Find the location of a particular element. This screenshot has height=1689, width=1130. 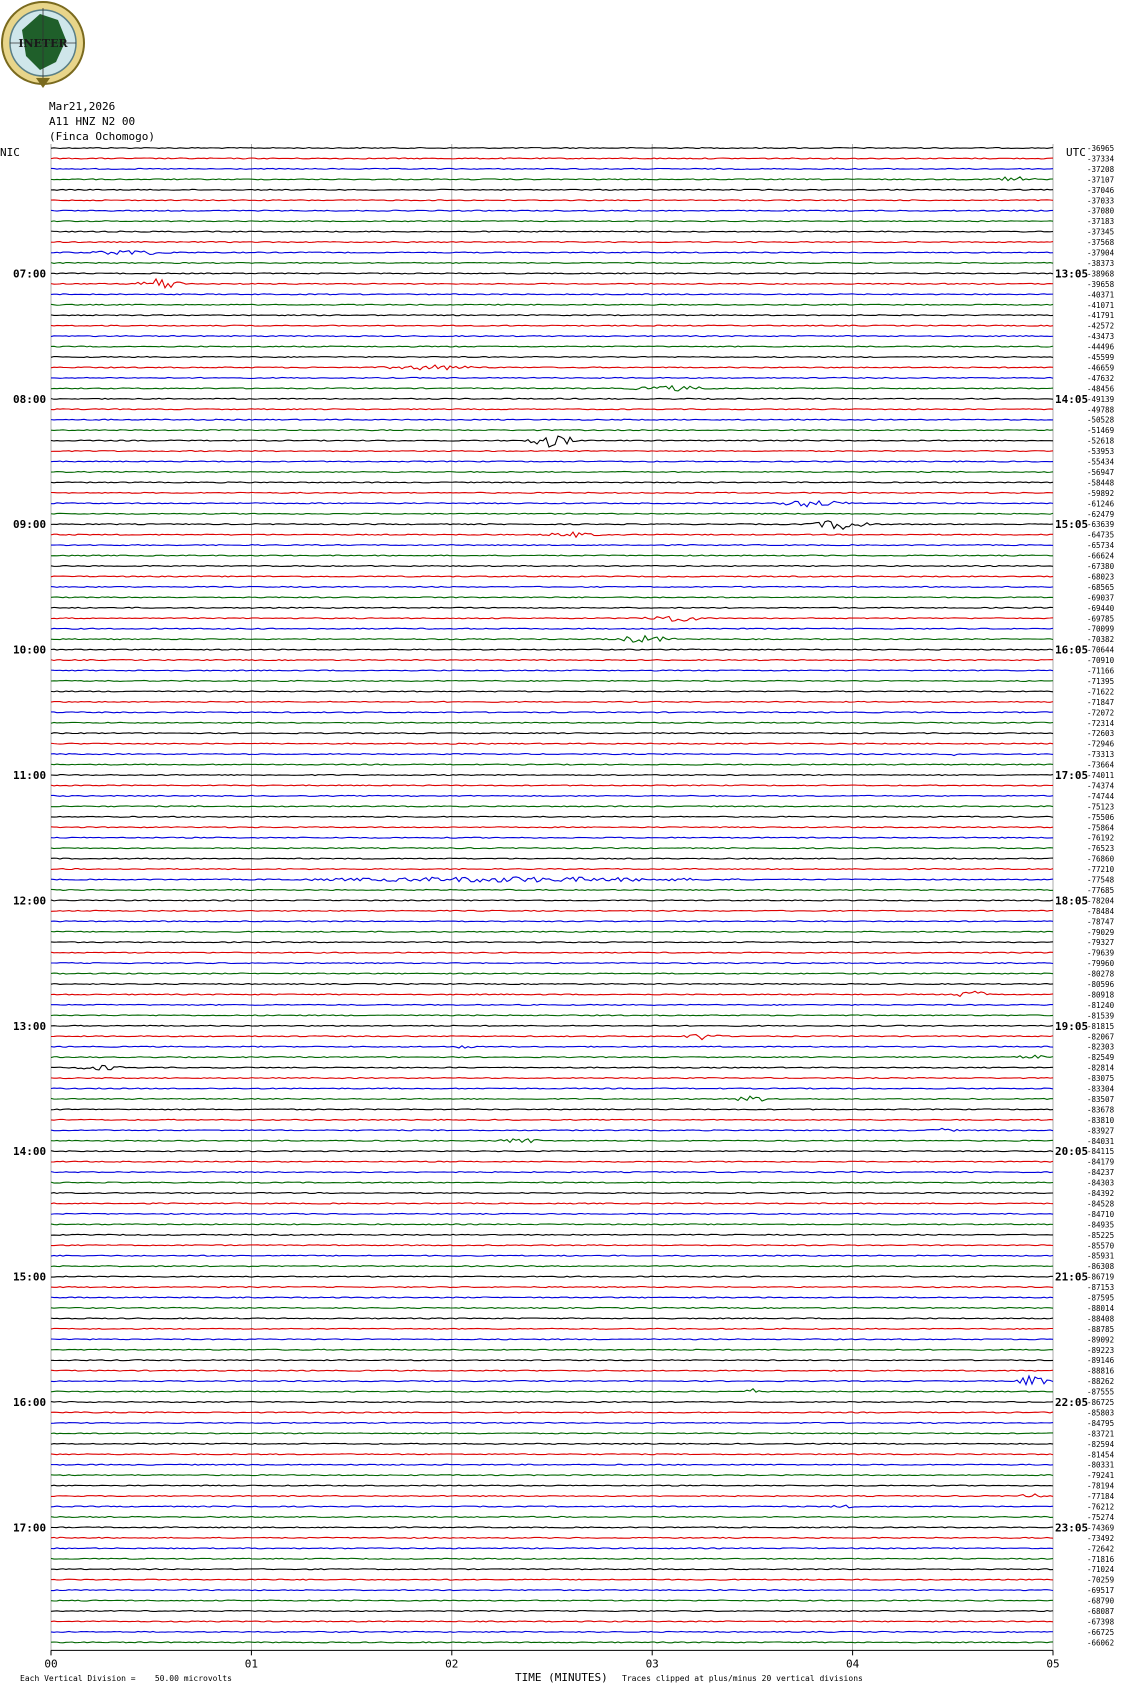

x-axis-ticks: 00 01 02 03 04 05 is located at coordinates (552, 1660).